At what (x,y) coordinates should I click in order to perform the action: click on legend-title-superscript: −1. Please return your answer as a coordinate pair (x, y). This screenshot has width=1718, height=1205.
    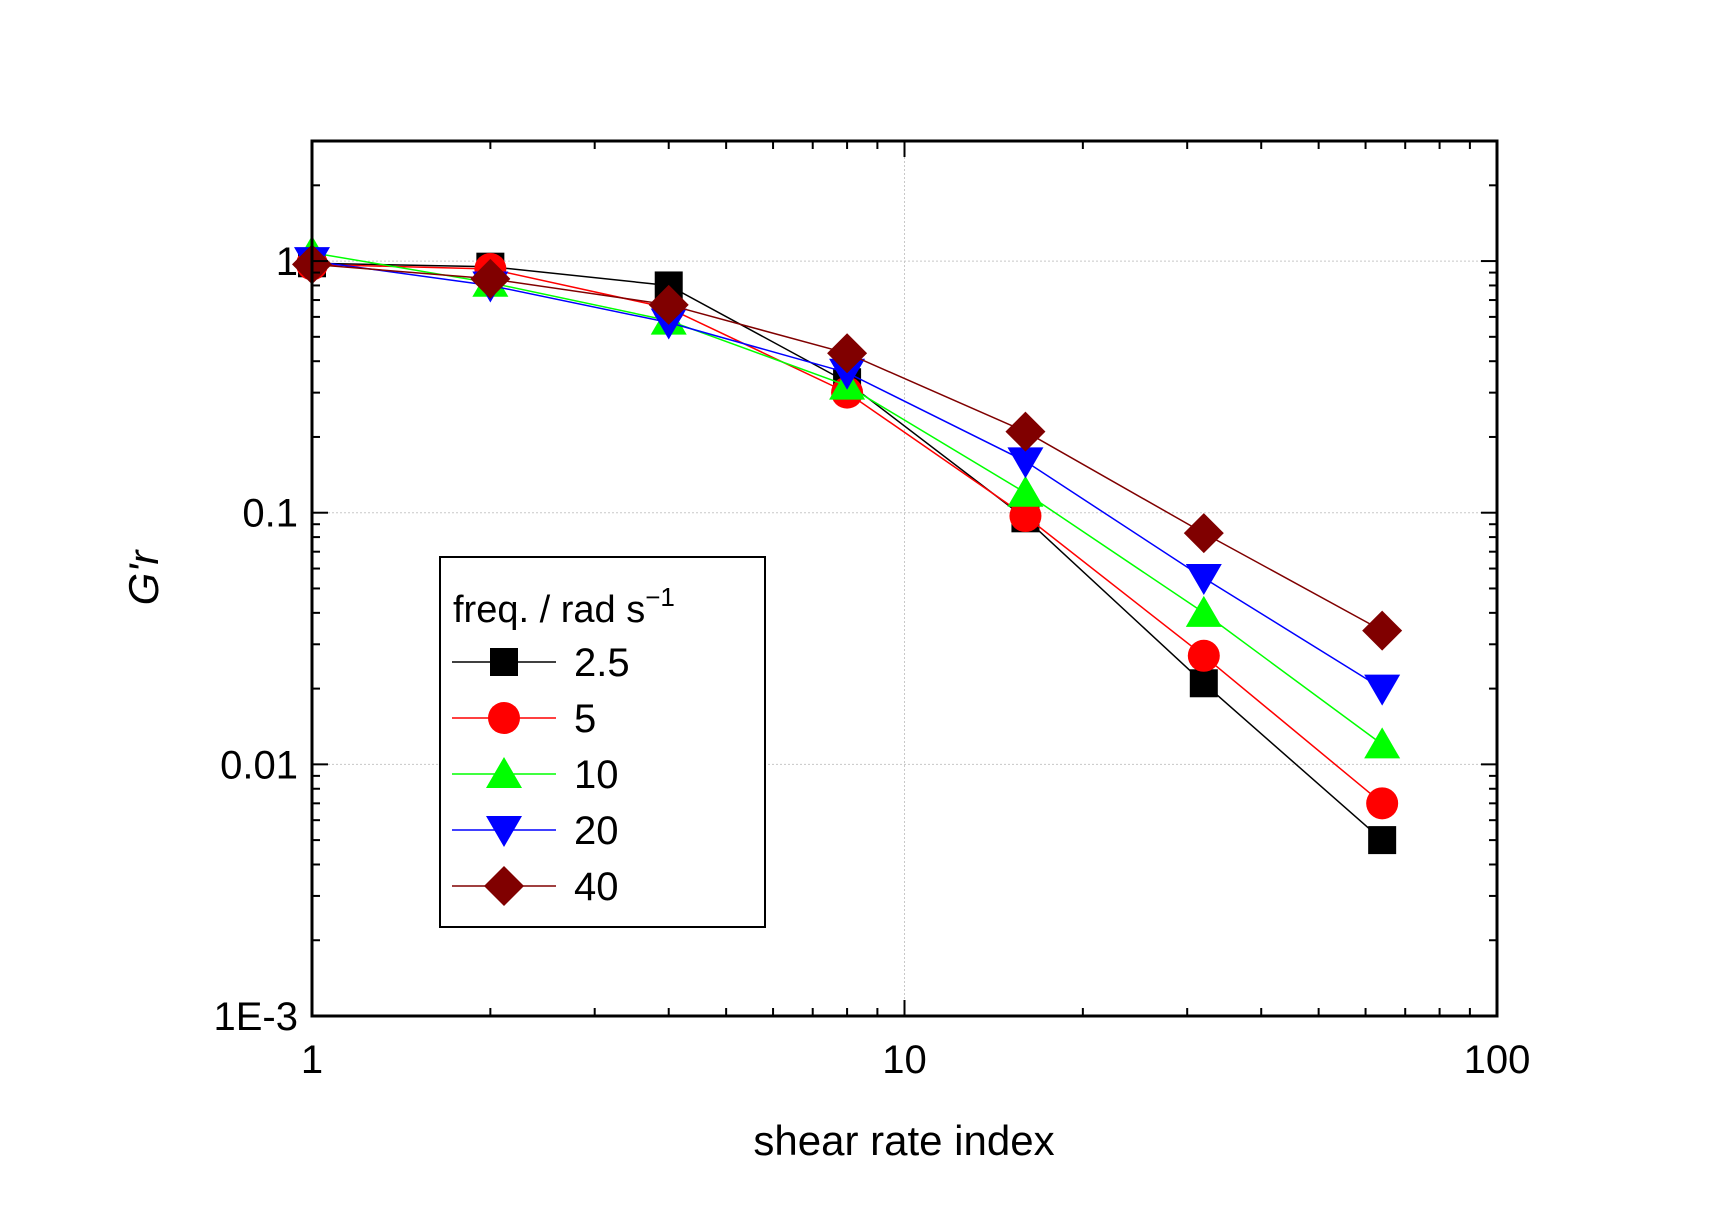
    Looking at the image, I should click on (660, 597).